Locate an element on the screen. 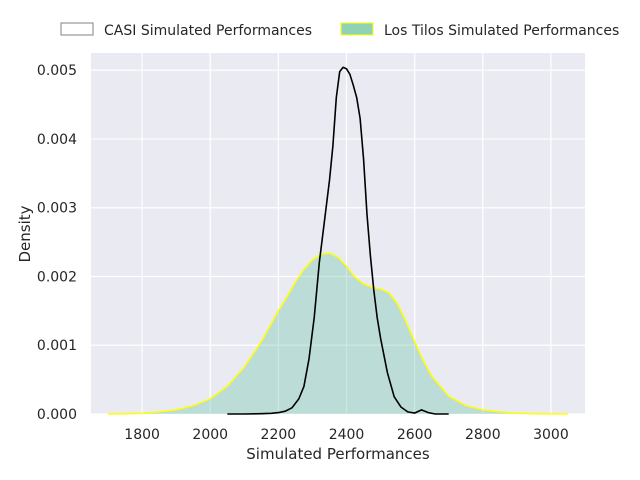  y-axis-label: Density is located at coordinates (25, 233).